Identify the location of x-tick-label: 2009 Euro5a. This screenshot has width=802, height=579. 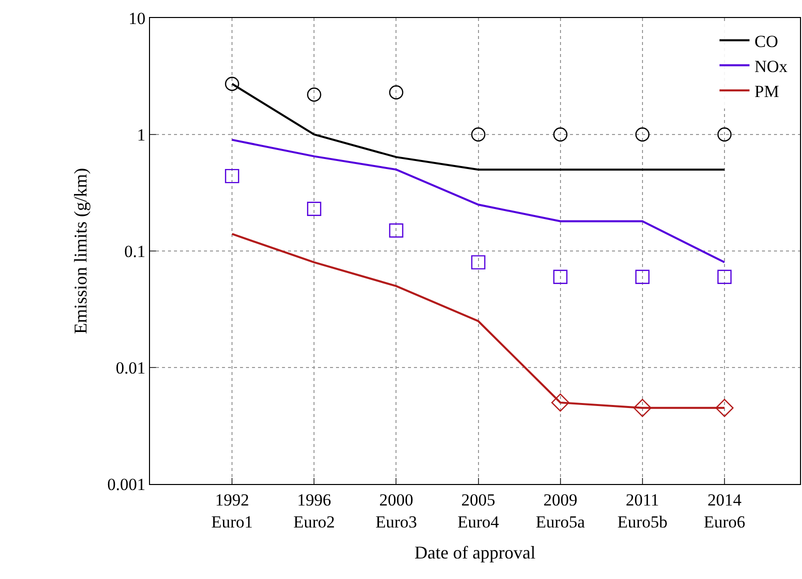
(561, 511).